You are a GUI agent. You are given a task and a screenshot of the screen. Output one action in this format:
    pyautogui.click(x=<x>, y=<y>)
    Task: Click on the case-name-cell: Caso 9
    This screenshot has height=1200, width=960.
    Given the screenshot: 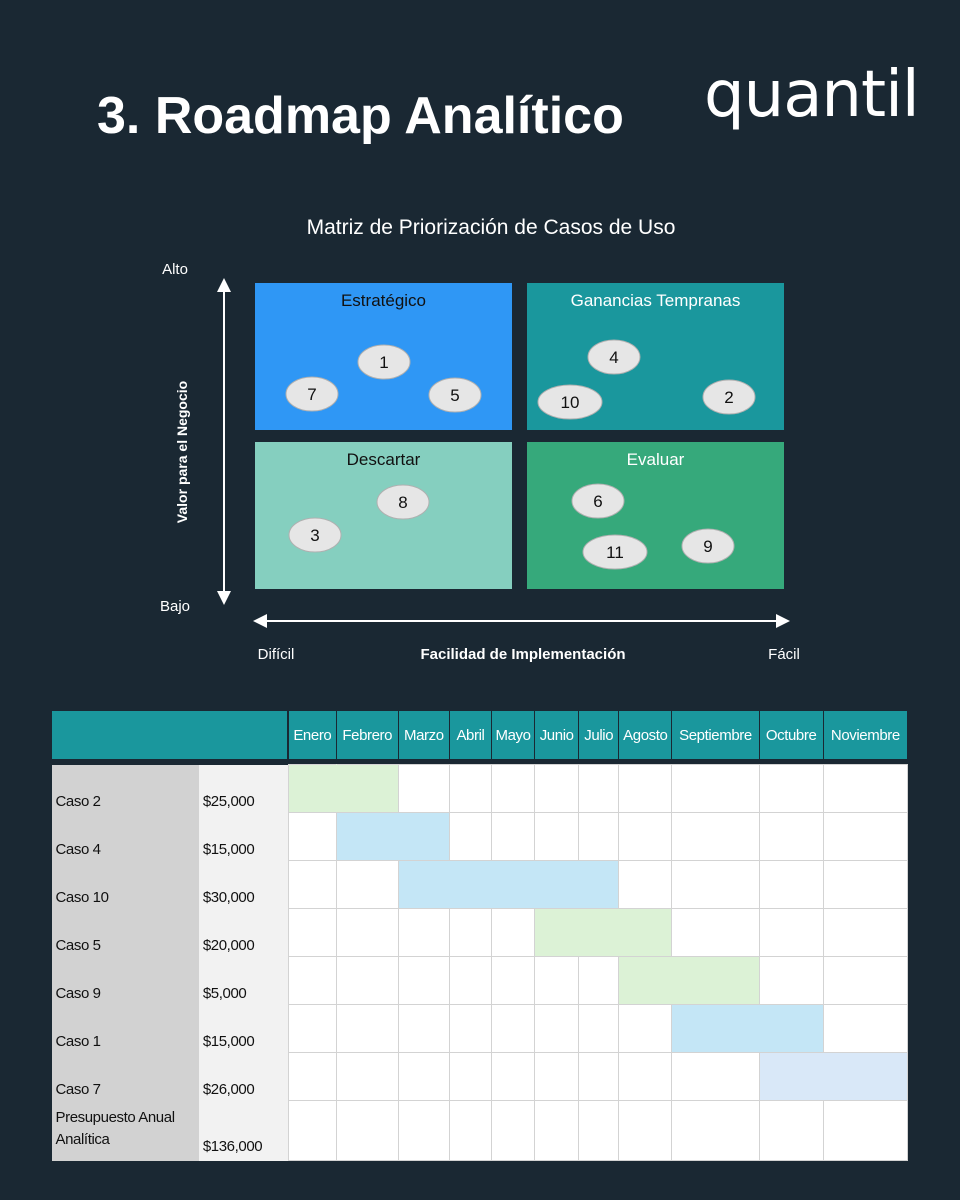 What is the action you would take?
    pyautogui.click(x=125, y=980)
    